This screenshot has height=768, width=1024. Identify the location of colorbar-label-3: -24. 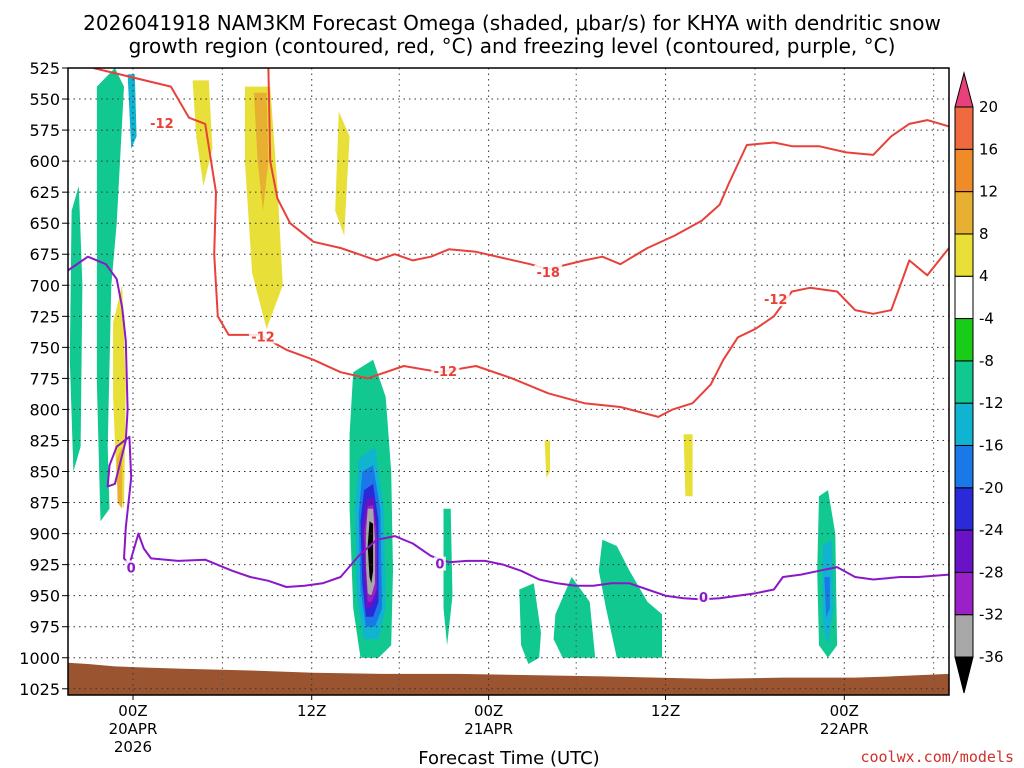
(991, 530).